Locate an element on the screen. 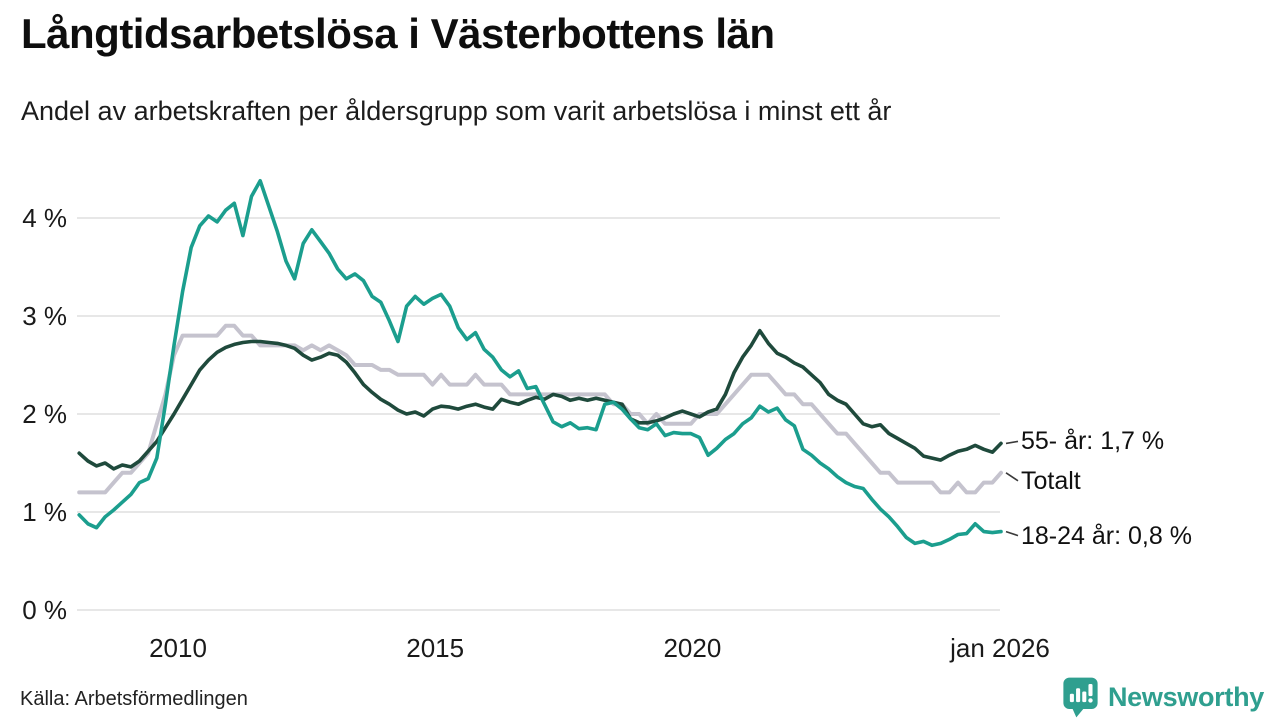  x-axis-tick-label: jan 2026 is located at coordinates (999, 648).